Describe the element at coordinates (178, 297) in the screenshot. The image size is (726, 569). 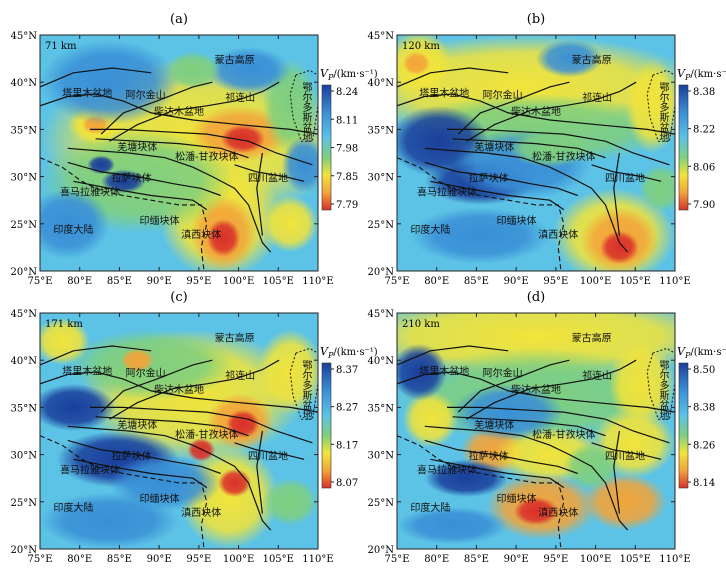
I see `panel-label: (c)` at that location.